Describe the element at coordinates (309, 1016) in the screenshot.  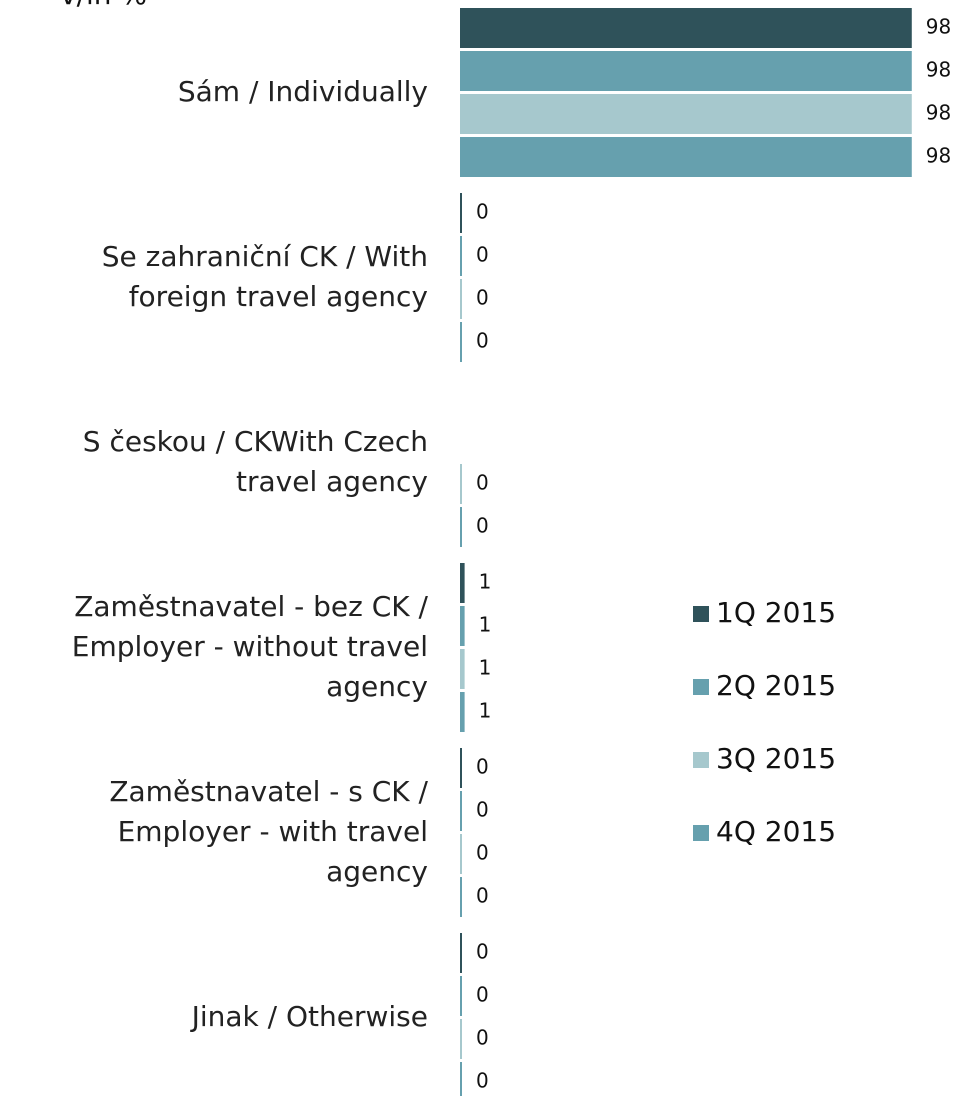
I see `category-label: Jinak / Otherwise` at that location.